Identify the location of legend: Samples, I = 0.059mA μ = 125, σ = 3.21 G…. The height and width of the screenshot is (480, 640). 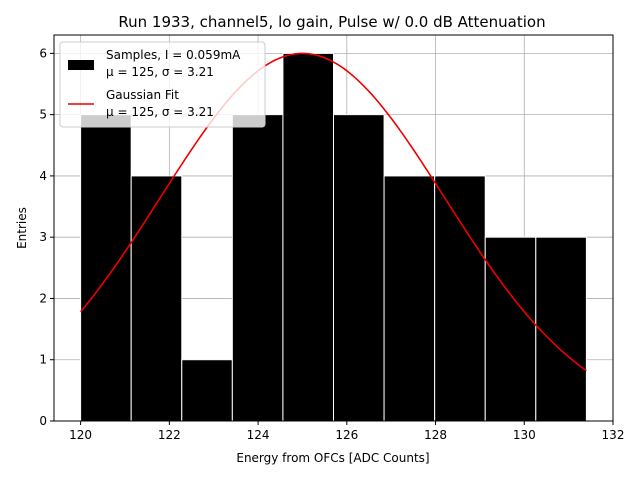
(162, 84).